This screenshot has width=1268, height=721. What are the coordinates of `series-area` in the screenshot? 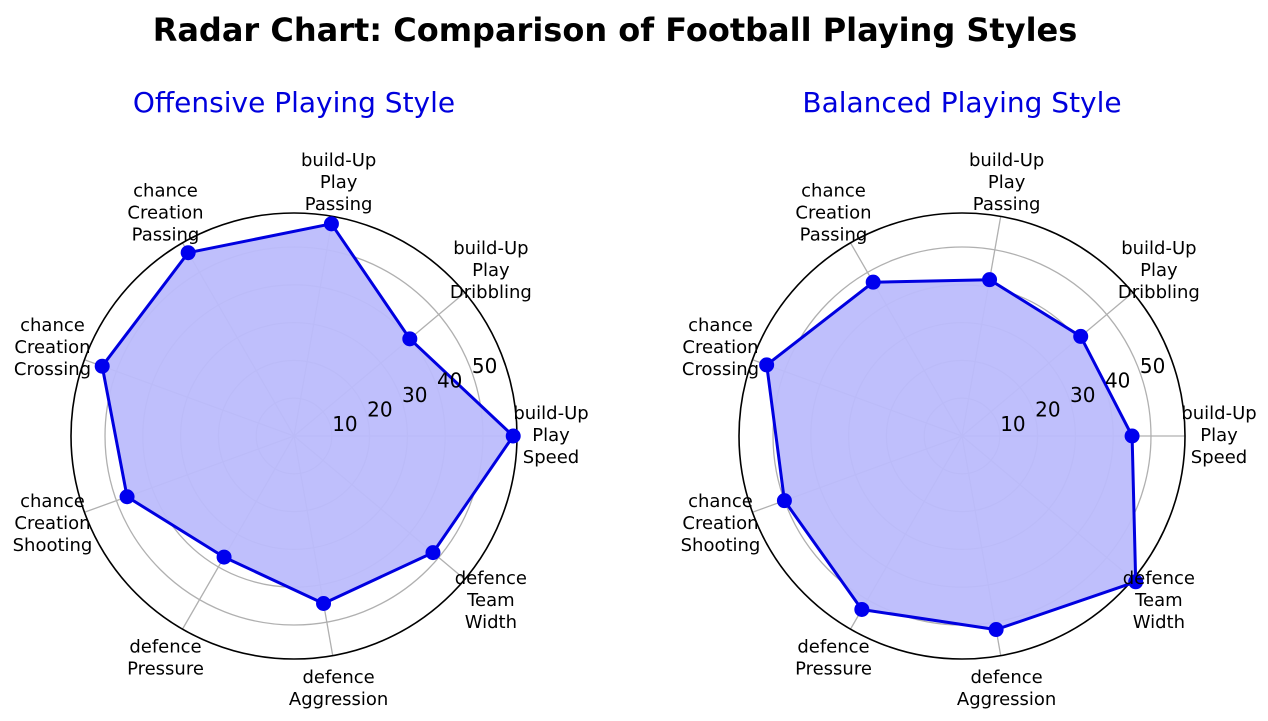 It's located at (951, 454).